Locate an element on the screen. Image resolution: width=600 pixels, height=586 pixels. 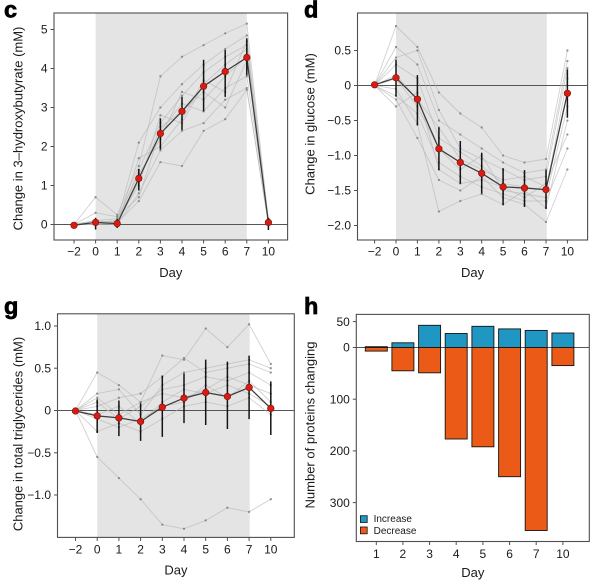
svg-text: 100 is located at coordinates (340, 399).